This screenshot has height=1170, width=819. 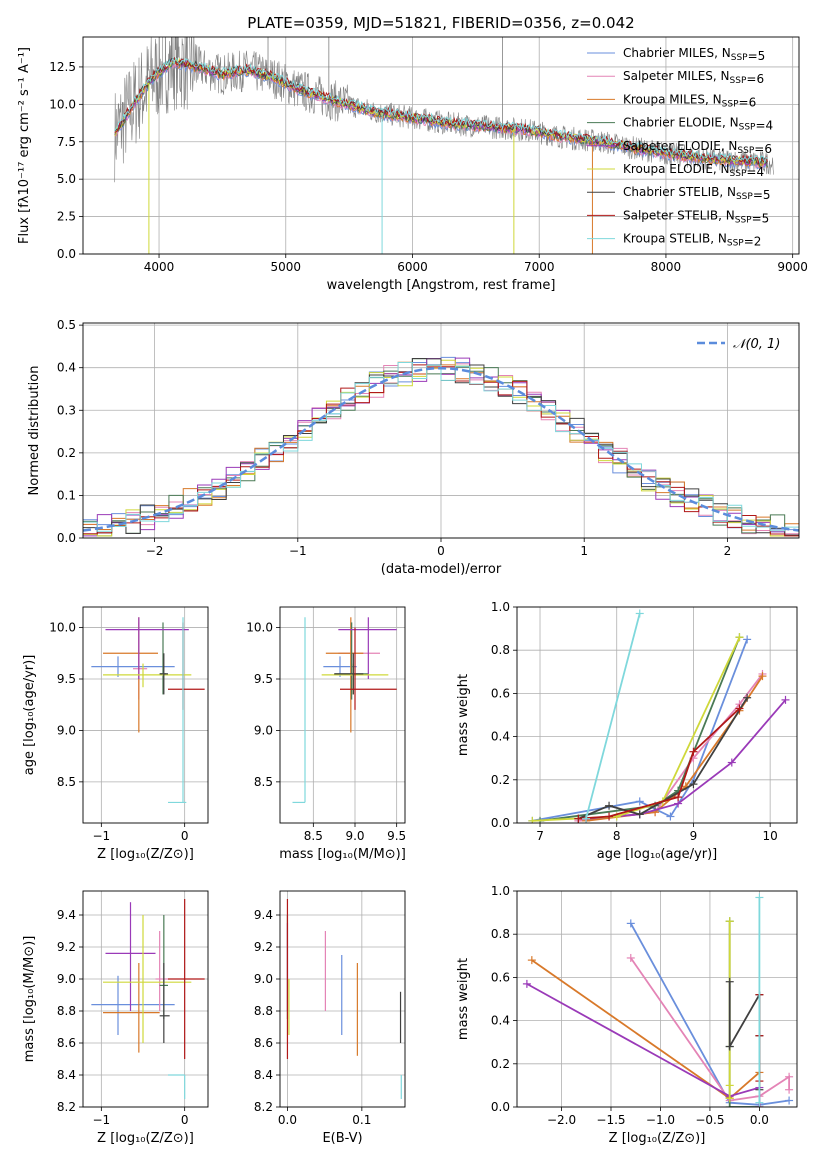 I want to click on x-axis-label: age [log₁₀(age/yr)], so click(x=657, y=854).